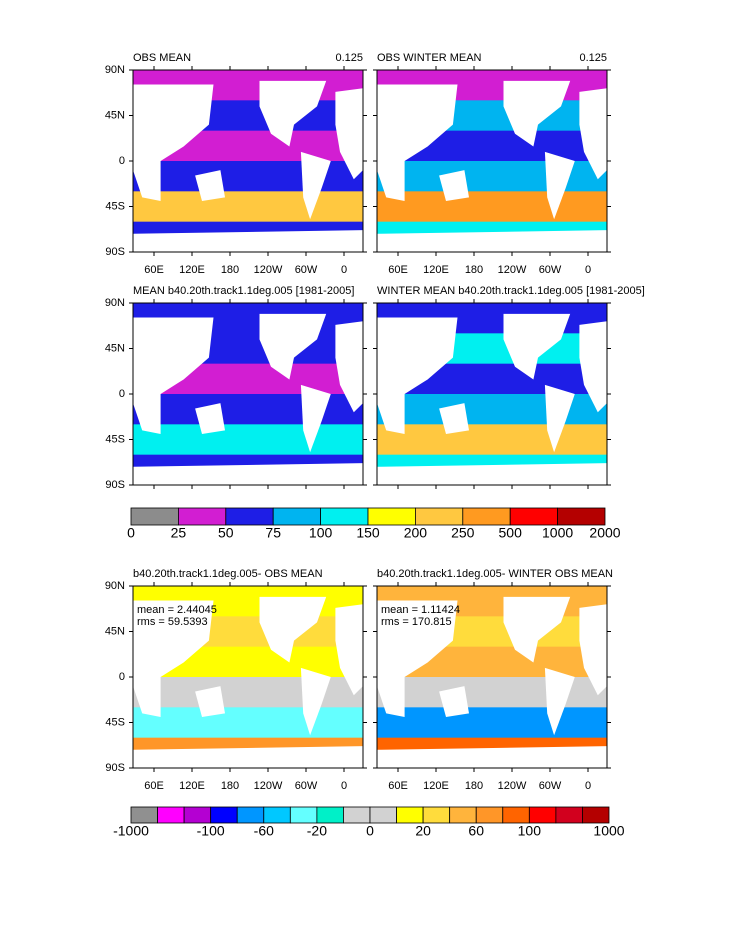 The width and height of the screenshot is (733, 950). I want to click on colorbar-label: -20, so click(317, 831).